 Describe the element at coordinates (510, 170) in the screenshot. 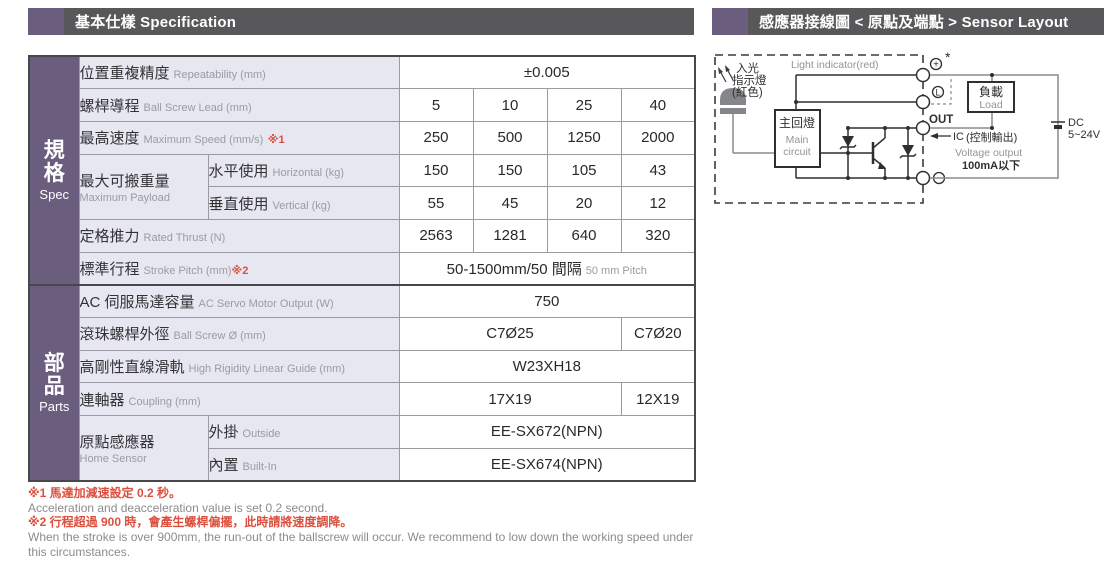

I see `value-horizontal-2: 150` at that location.